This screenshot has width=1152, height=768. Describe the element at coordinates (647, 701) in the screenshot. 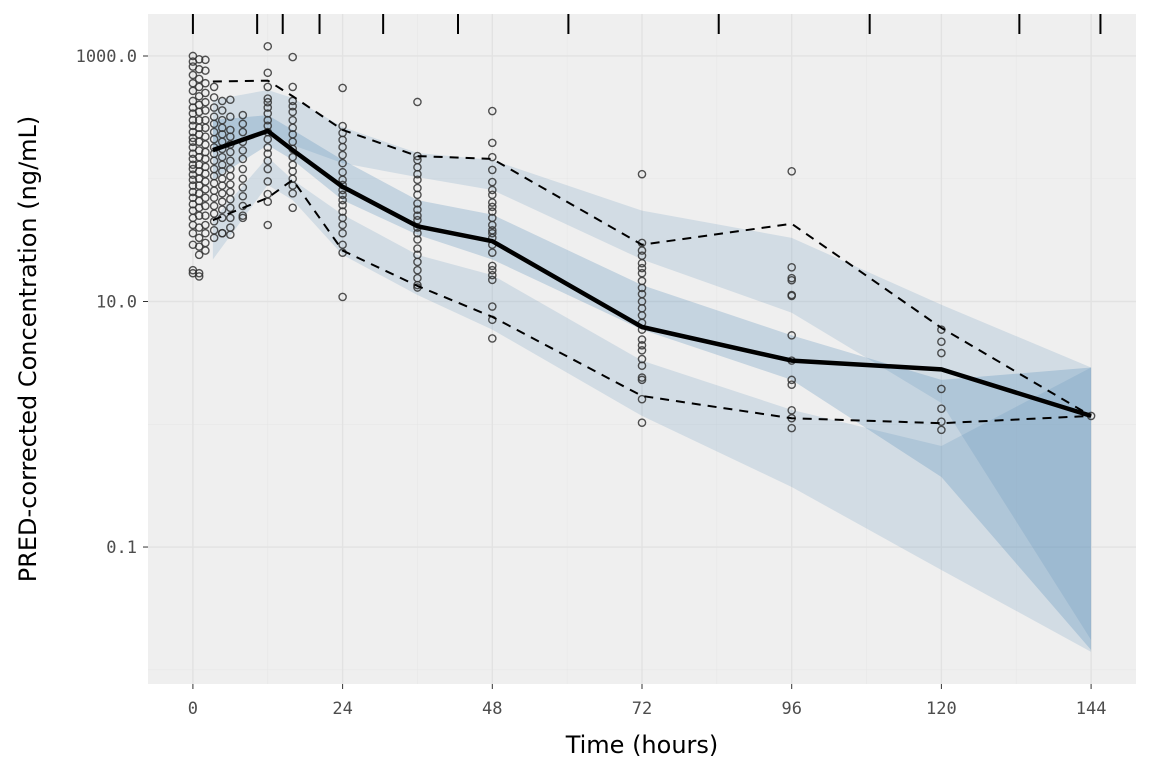

I see `x-axis: 0 24 48 72 96 120 144` at that location.